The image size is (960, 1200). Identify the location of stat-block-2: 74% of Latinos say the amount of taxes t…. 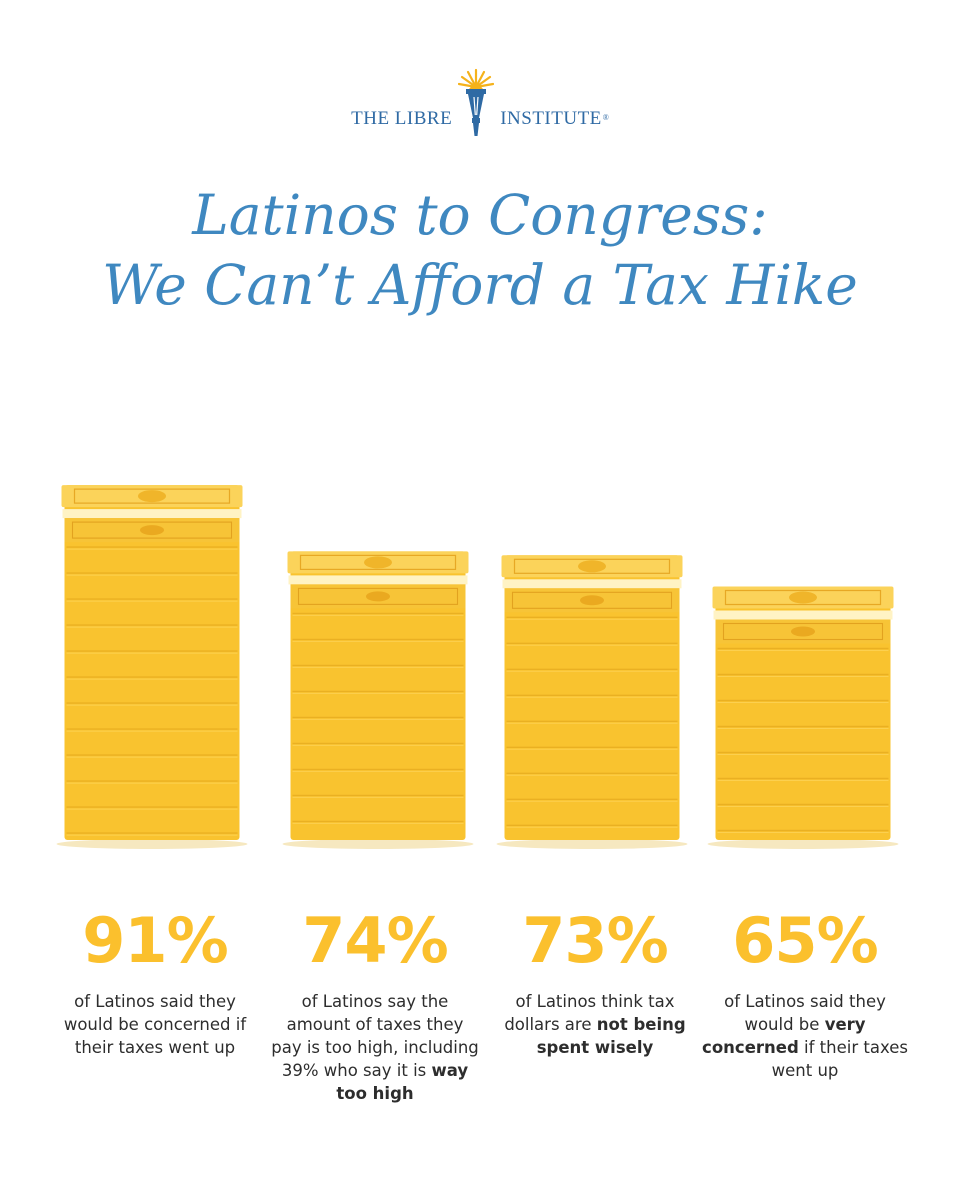
(375, 1007).